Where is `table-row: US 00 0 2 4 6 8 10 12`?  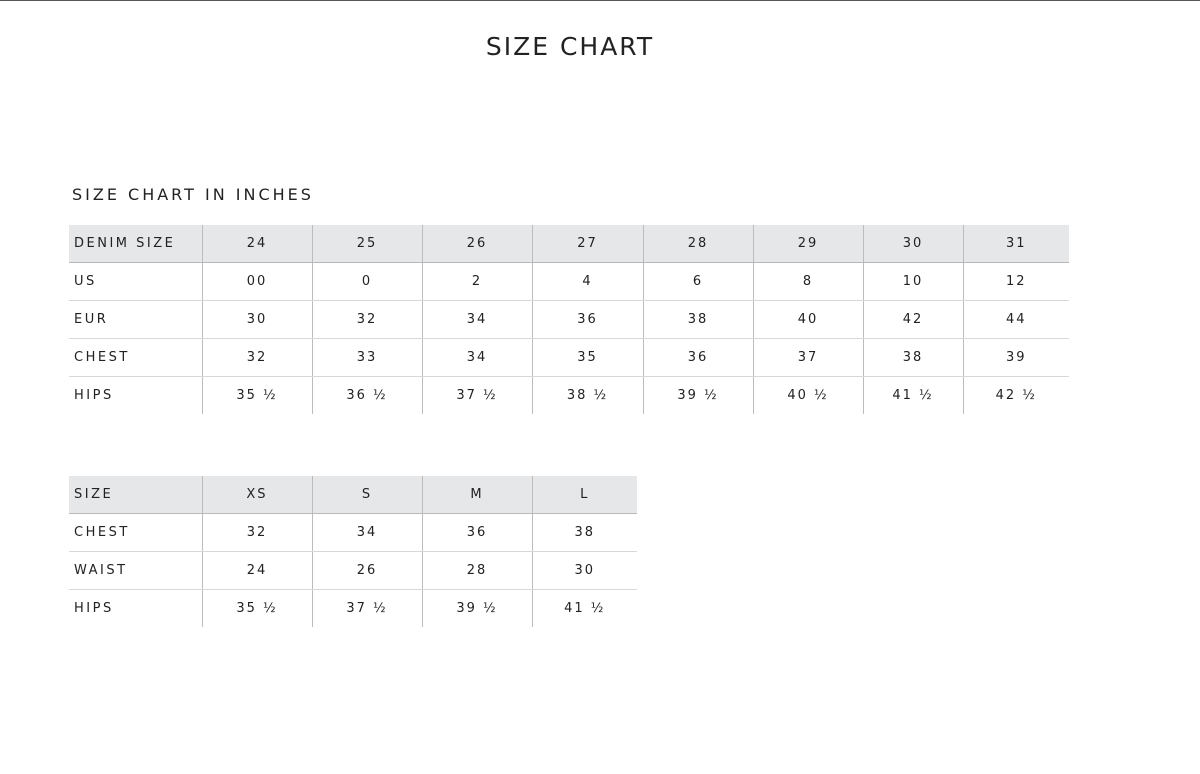
table-row: US 00 0 2 4 6 8 10 12 is located at coordinates (569, 281).